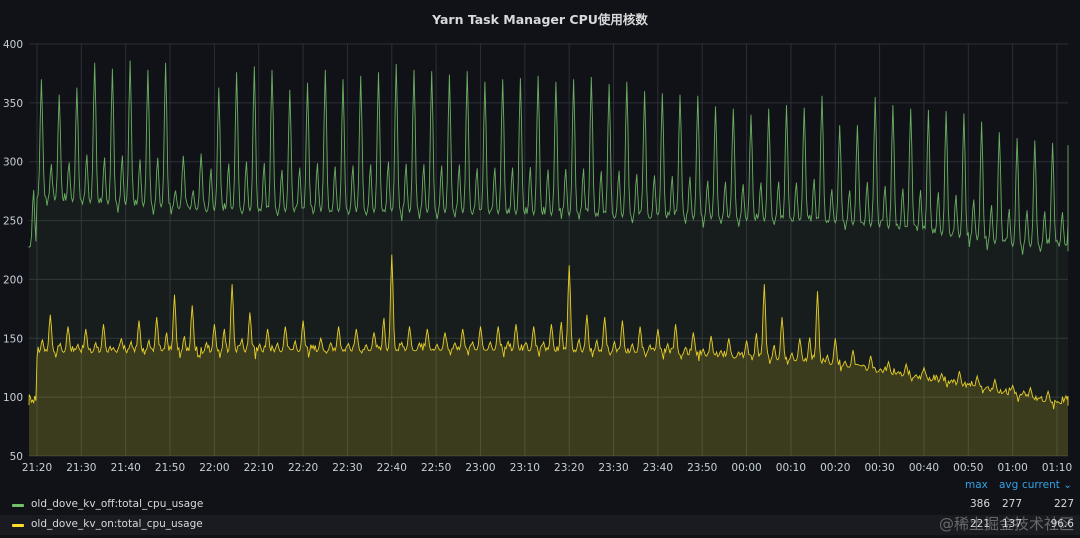 This screenshot has width=1080, height=538. I want to click on y-tick-label: 300, so click(13, 163).